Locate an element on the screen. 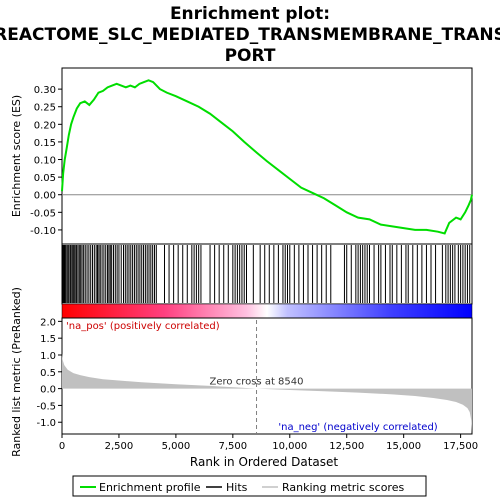 This screenshot has height=504, width=500. legend-metric-label: Ranking metric scores is located at coordinates (343, 487).